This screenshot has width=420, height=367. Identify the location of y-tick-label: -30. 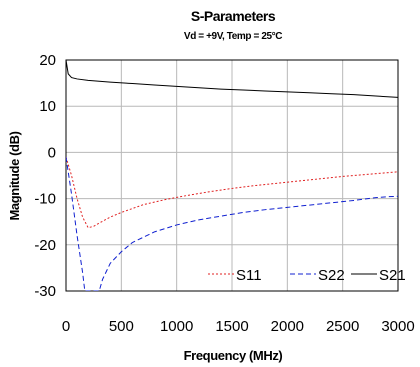
(45, 291).